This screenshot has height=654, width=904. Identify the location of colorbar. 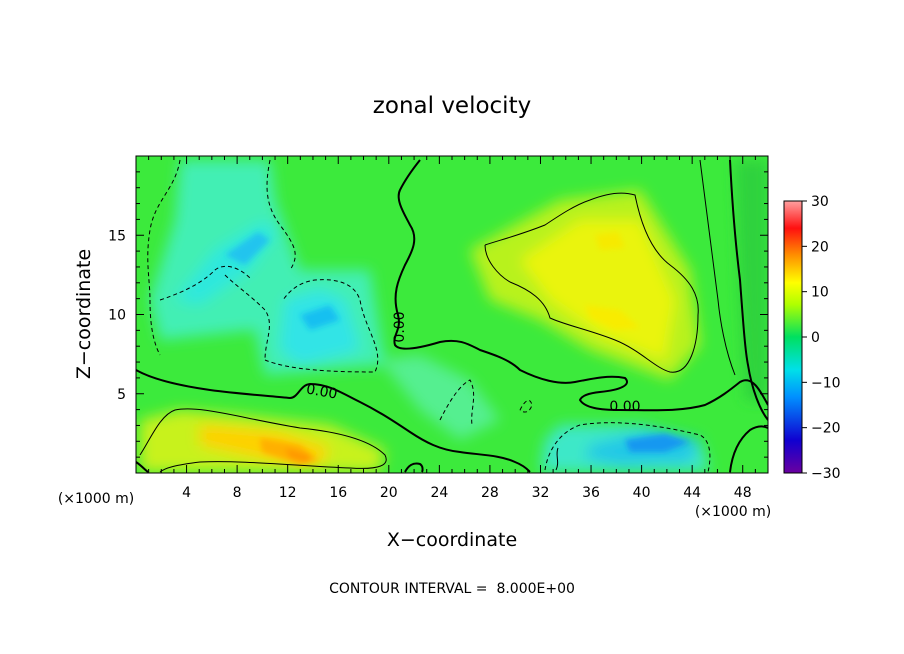
(793, 337).